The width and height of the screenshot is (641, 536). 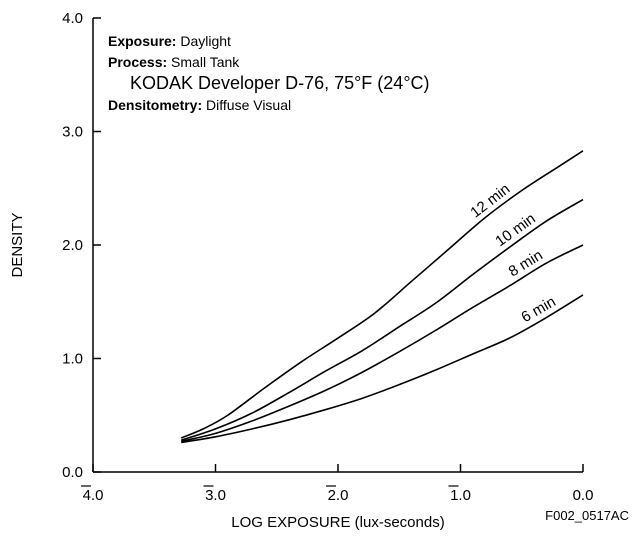 What do you see at coordinates (337, 522) in the screenshot?
I see `x-axis-title: LOG EXPOSURE (lux-seconds)` at bounding box center [337, 522].